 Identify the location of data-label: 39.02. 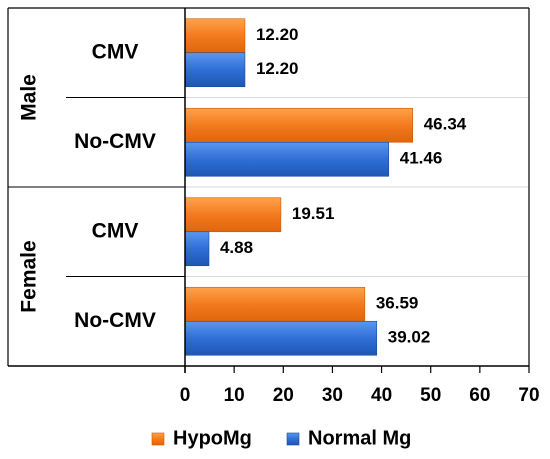
(409, 337).